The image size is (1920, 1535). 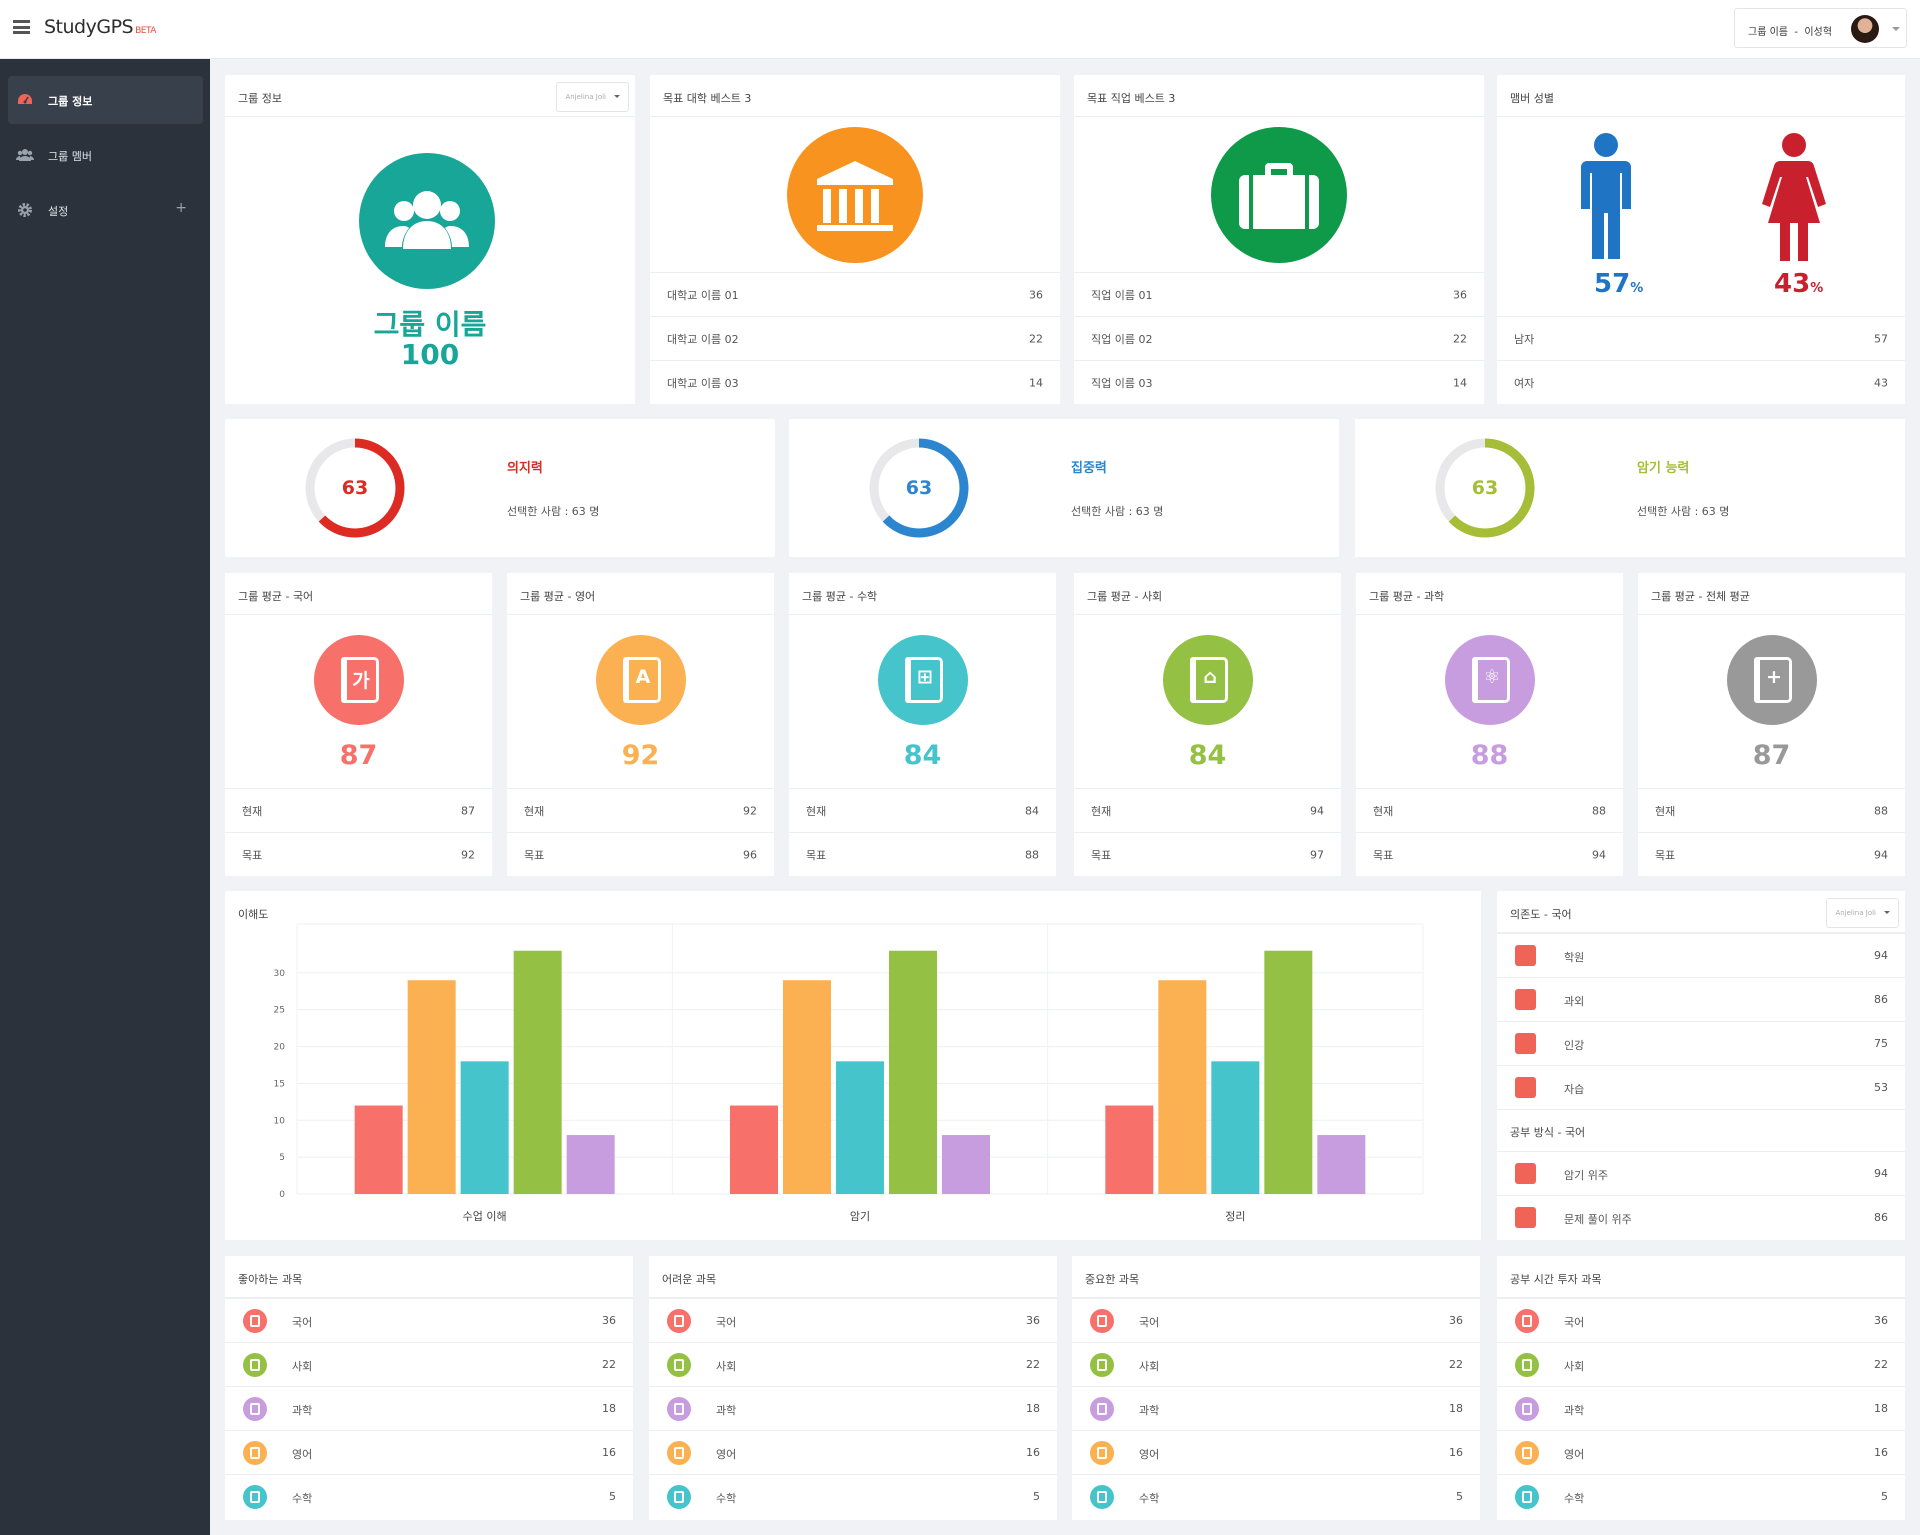 I want to click on goal-value: 92, so click(x=468, y=854).